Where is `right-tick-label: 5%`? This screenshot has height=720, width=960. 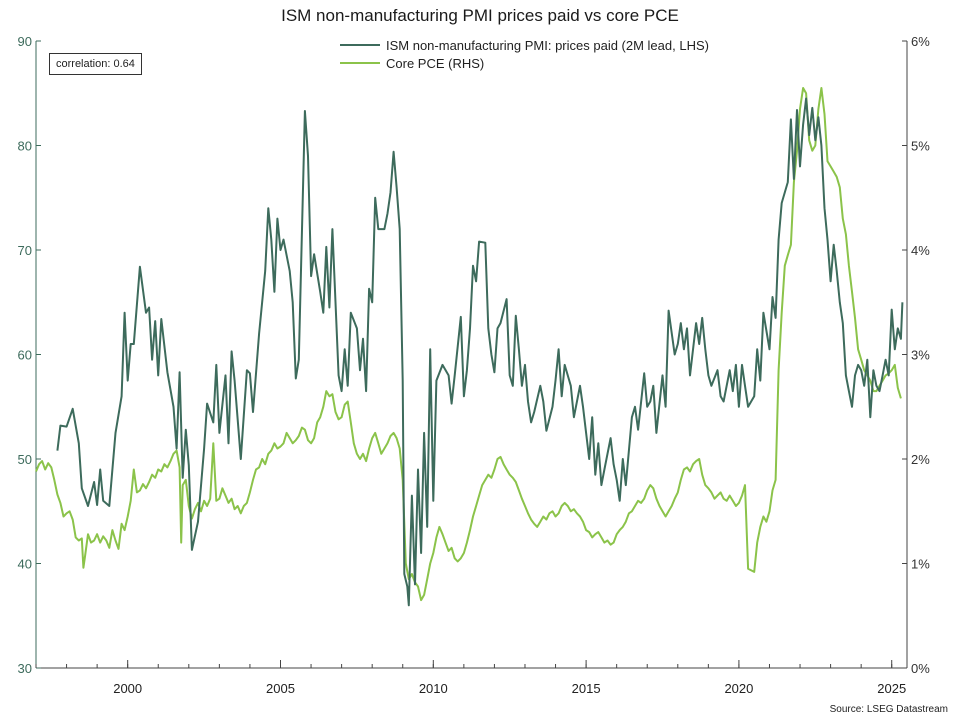
right-tick-label: 5% is located at coordinates (920, 146).